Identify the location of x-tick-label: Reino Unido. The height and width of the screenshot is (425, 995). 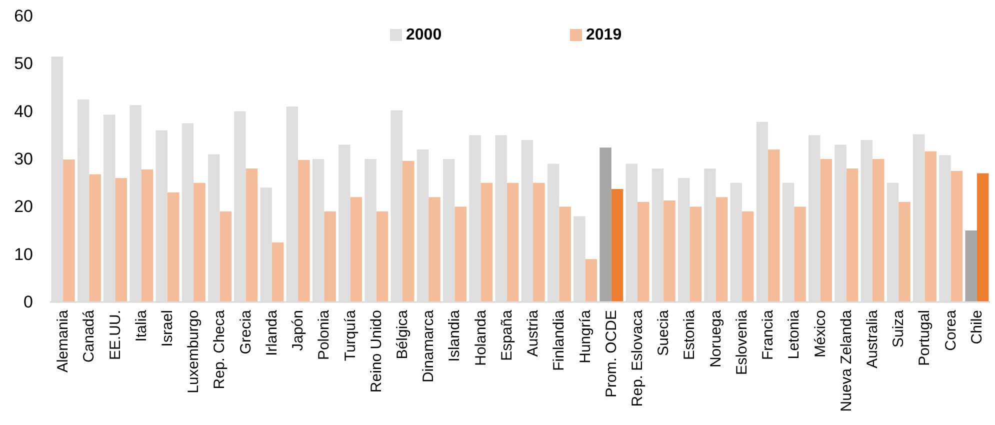
(376, 351).